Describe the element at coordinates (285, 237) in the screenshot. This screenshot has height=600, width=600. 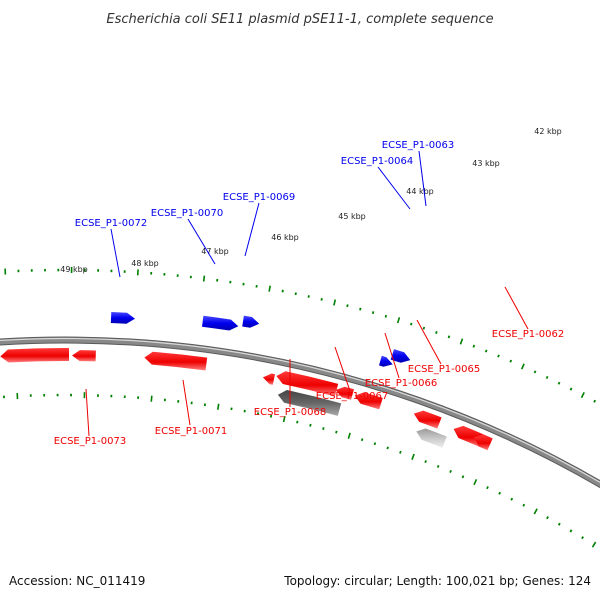
I see `kbp-label: 46 kbp` at that location.